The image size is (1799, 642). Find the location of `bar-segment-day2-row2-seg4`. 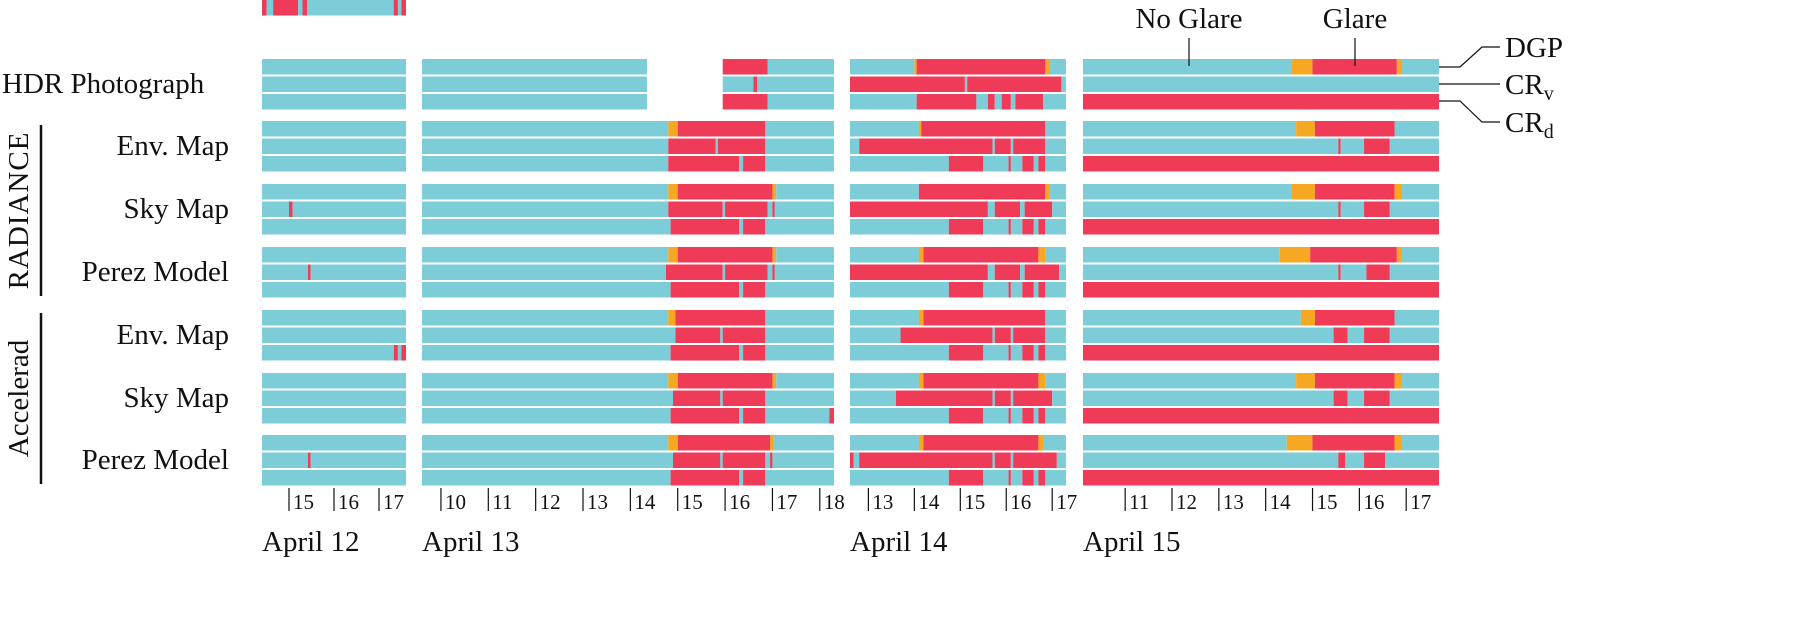

bar-segment-day2-row2-seg4 is located at coordinates (755, 84).